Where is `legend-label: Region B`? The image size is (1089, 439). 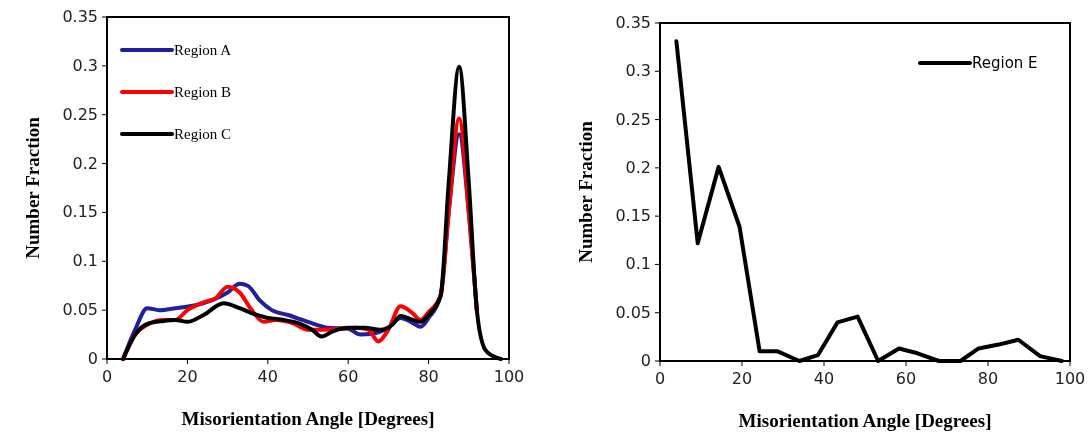
legend-label: Region B is located at coordinates (203, 92).